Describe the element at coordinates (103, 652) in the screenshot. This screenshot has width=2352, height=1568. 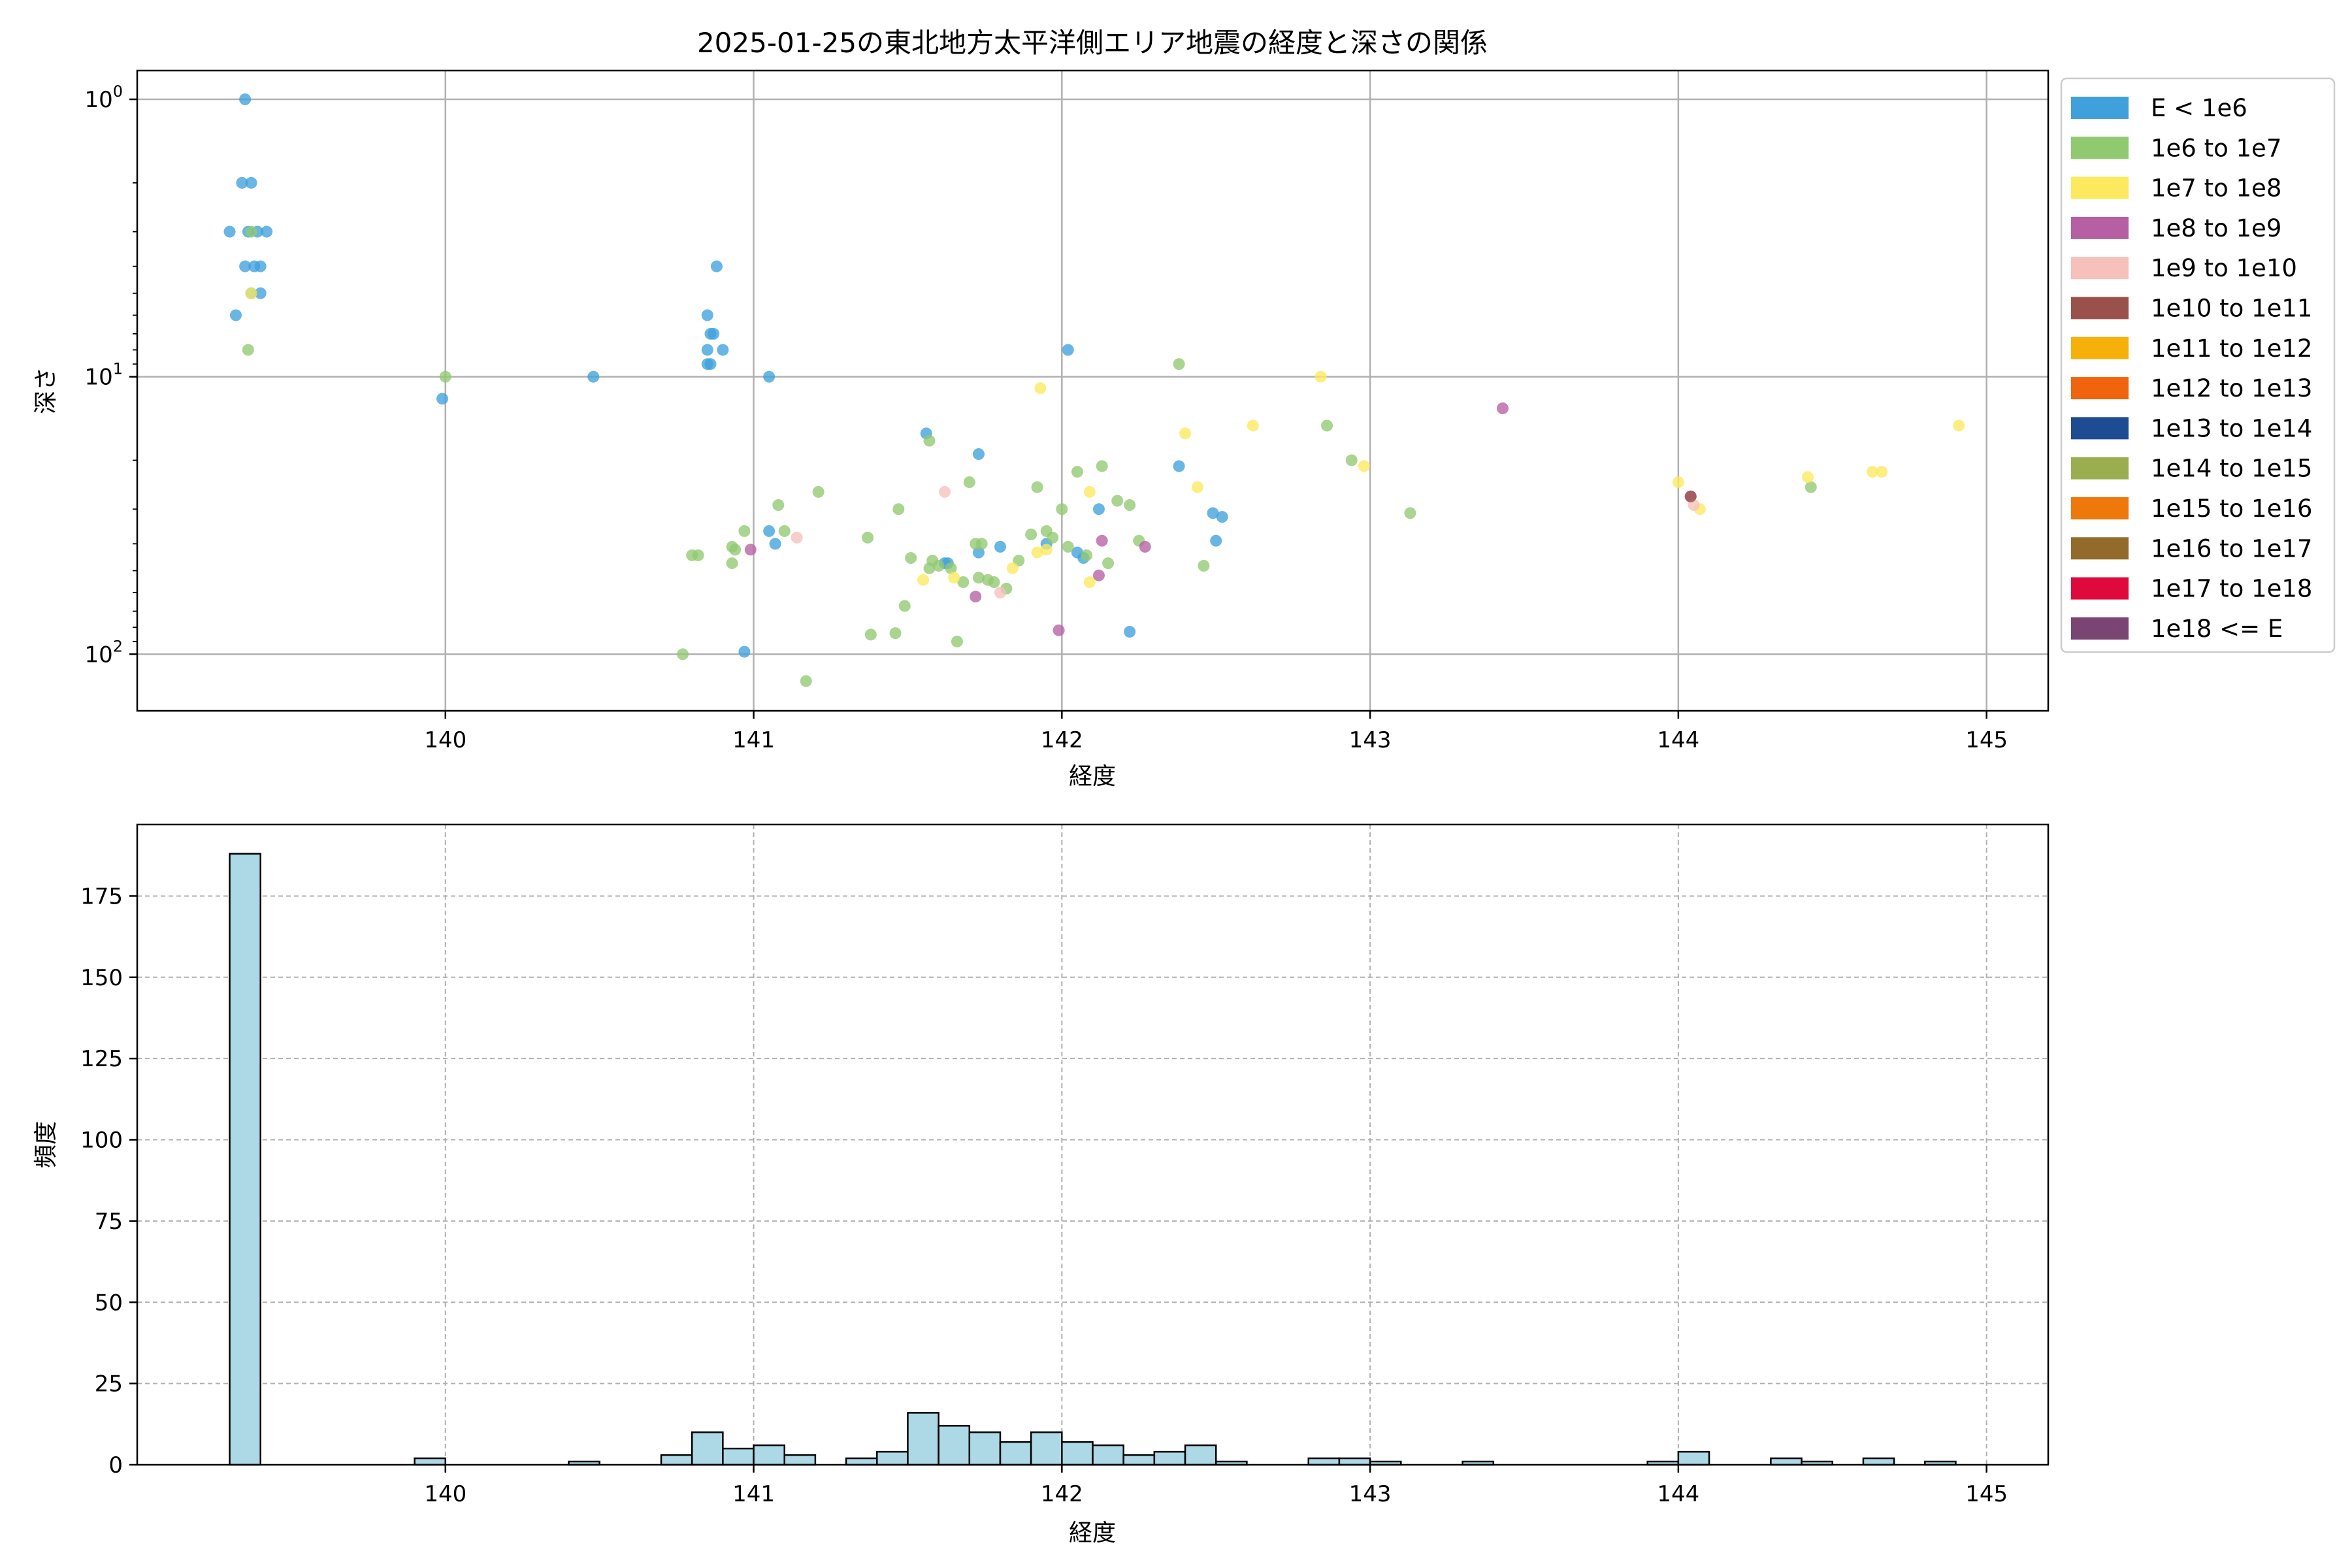
I see `scatter-y-tick-label: 10²` at that location.